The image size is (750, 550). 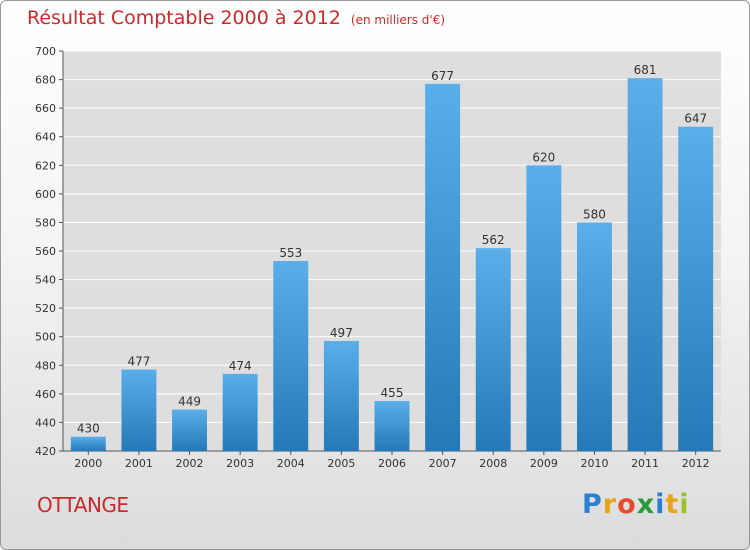 I want to click on x-tick-label: 2010, so click(x=594, y=463).